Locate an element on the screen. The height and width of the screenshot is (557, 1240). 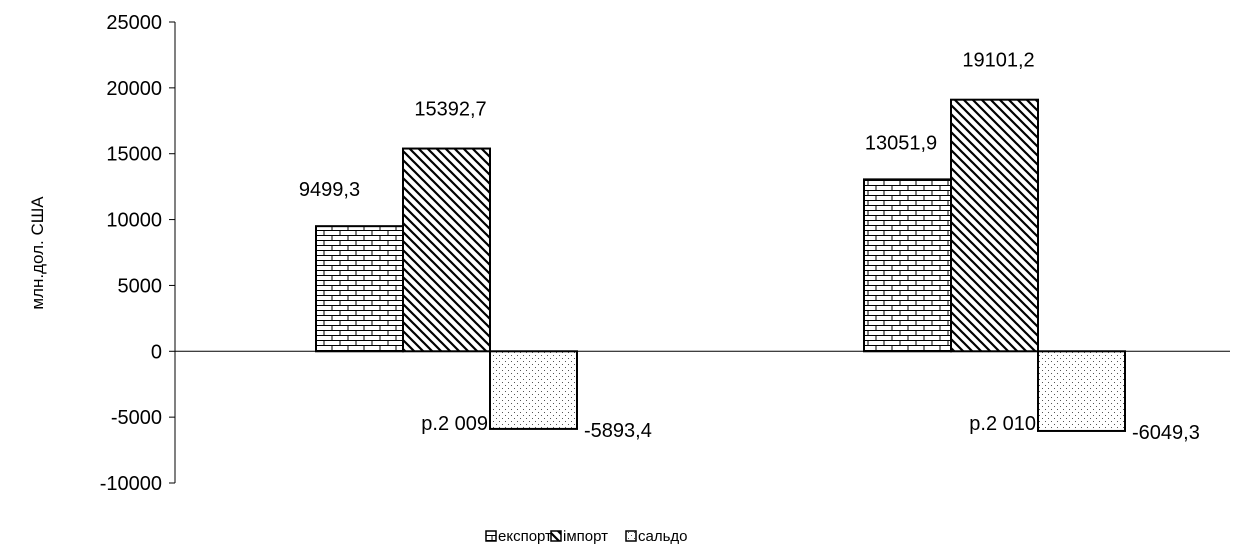
bar-експорт-1 is located at coordinates (907, 265).